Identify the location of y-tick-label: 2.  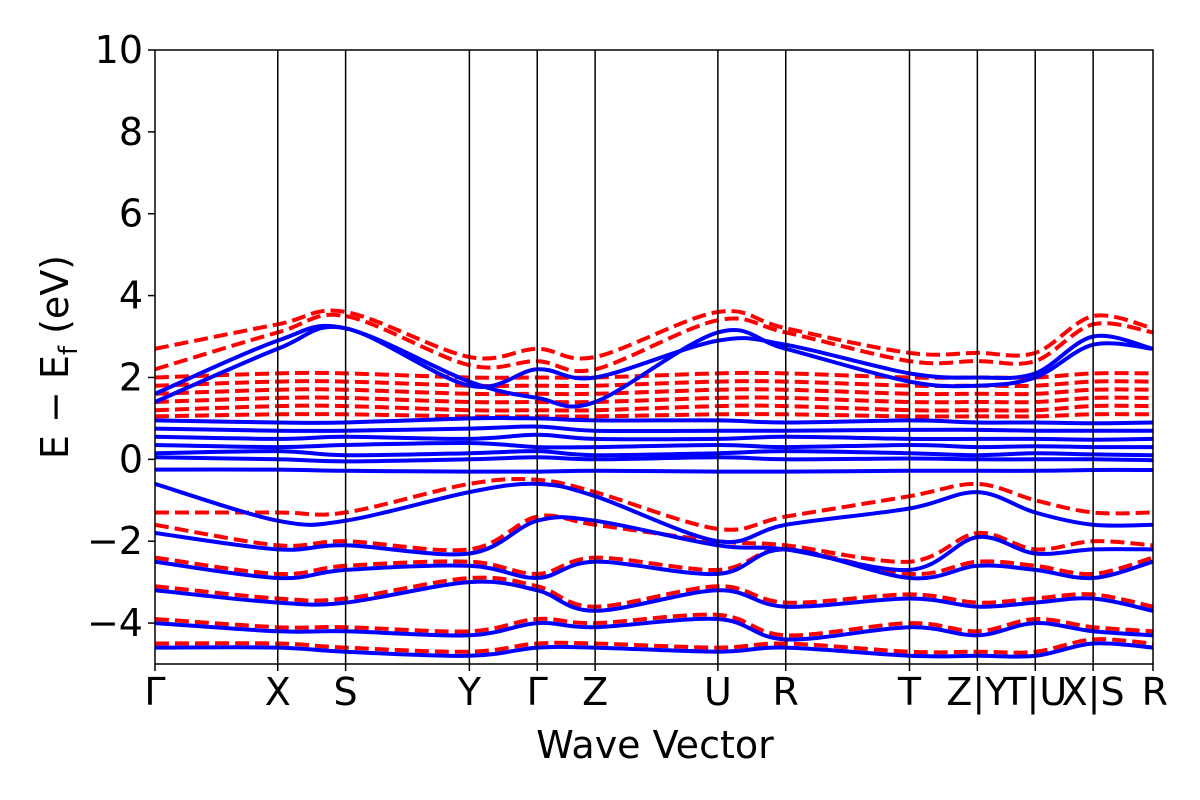
(131, 377).